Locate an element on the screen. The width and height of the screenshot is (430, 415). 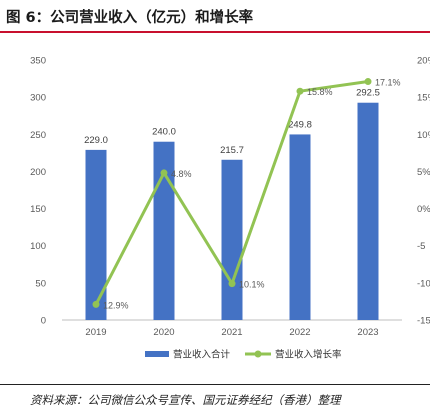
growth-value-label: 4.8% is located at coordinates (181, 174).